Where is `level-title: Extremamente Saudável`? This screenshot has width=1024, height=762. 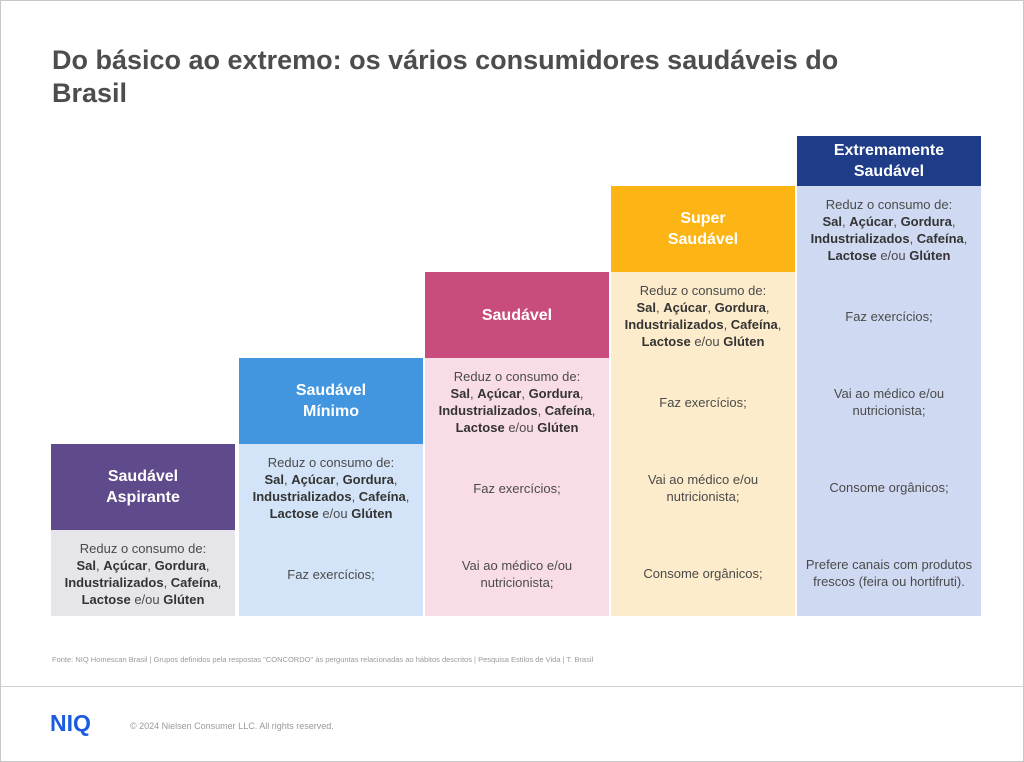
level-title: Extremamente Saudável is located at coordinates (889, 161).